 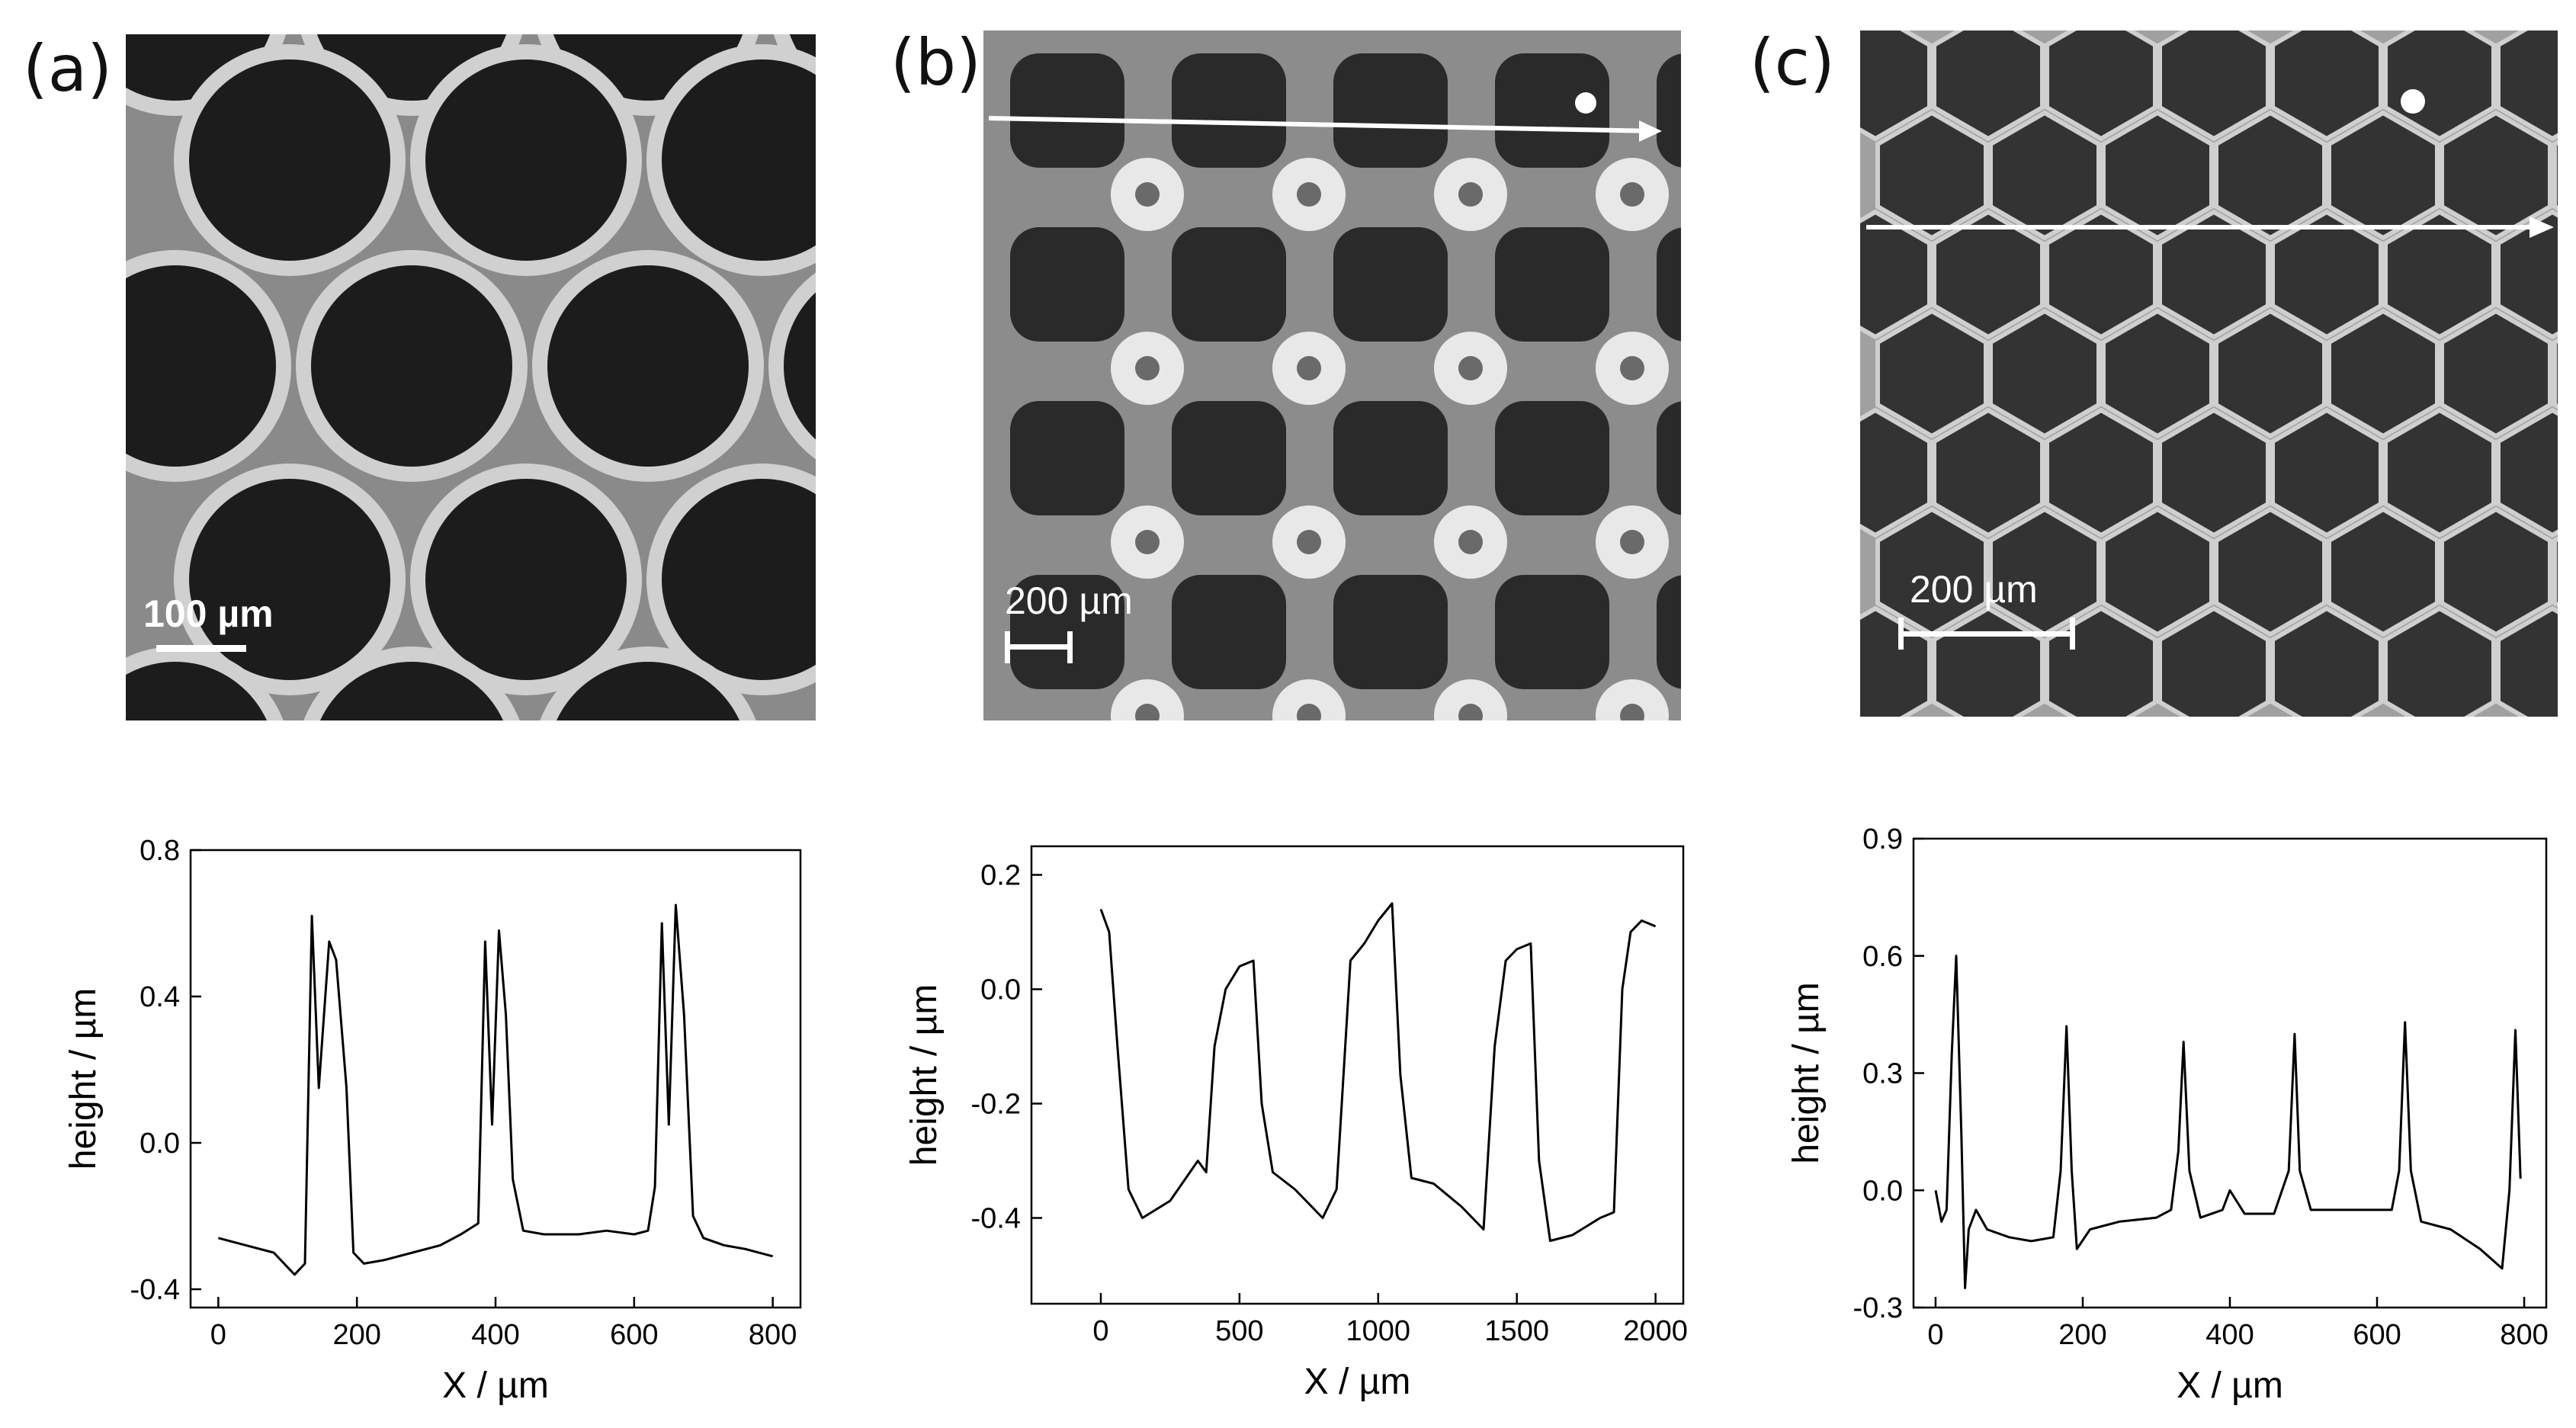 I want to click on y-tick-label: 0.6, so click(x=1882, y=957).